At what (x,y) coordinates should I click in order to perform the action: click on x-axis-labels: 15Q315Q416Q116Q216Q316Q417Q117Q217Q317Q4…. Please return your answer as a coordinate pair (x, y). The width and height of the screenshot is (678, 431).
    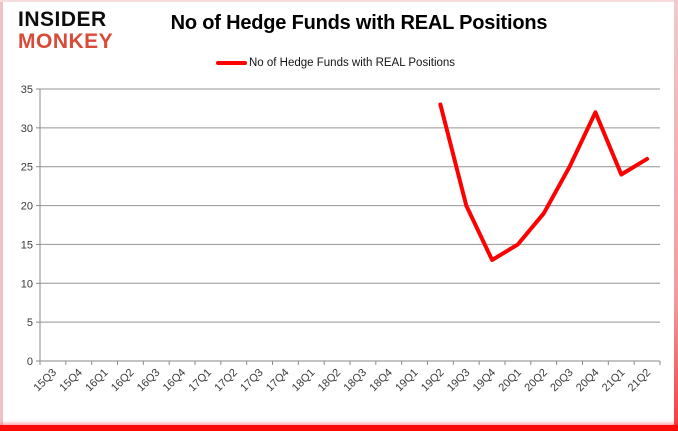
    Looking at the image, I should click on (342, 381).